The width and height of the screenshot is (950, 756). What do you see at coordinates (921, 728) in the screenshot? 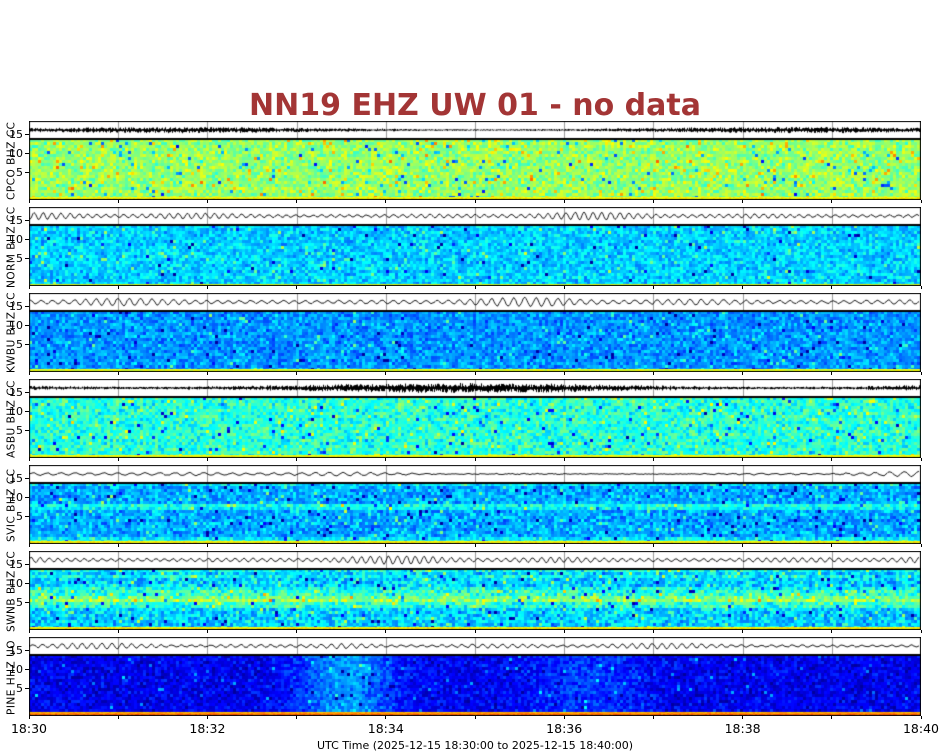
I see `x-tick-label: 18:40` at bounding box center [921, 728].